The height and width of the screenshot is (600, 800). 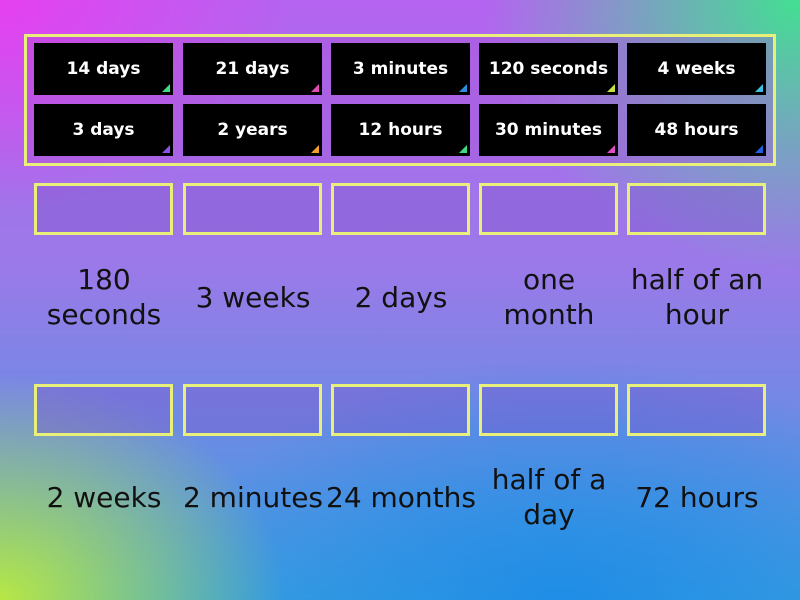 What do you see at coordinates (401, 497) in the screenshot?
I see `target-label: 24 months` at bounding box center [401, 497].